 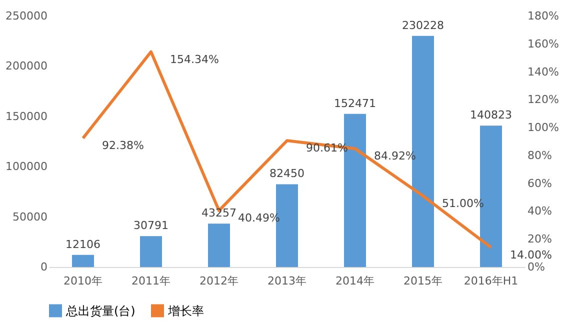 I want to click on y2-tick-label: 80%, so click(x=540, y=155).